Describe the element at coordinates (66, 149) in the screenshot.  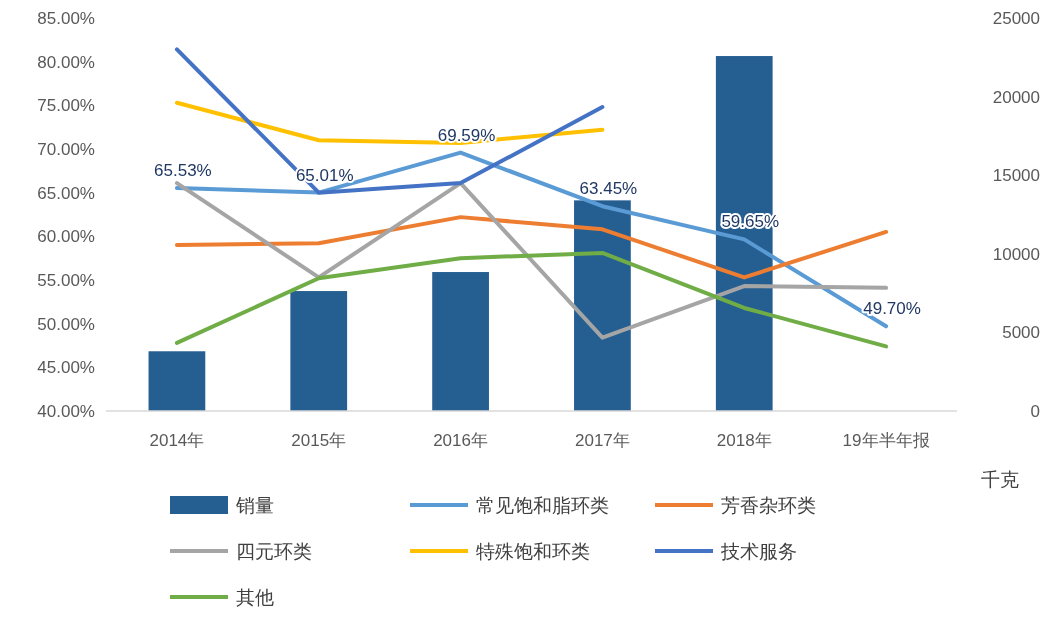
I see `y-tick-label: 70.00%` at that location.